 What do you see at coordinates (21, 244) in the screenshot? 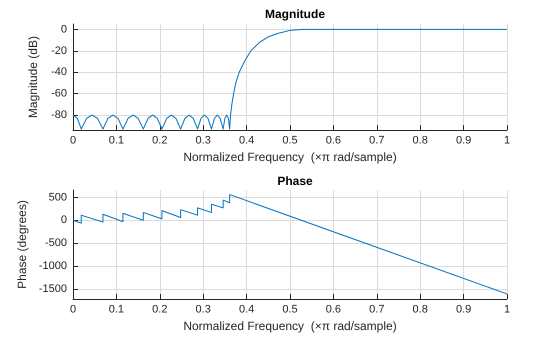
I see `y-axis-title: Phase (degrees)` at bounding box center [21, 244].